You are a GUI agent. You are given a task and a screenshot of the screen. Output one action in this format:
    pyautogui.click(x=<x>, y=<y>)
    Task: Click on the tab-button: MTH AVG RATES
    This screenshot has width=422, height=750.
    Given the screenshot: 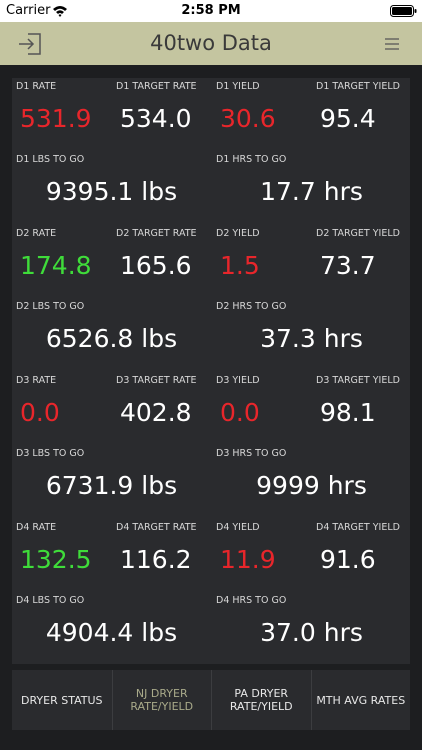 What is the action you would take?
    pyautogui.click(x=360, y=700)
    